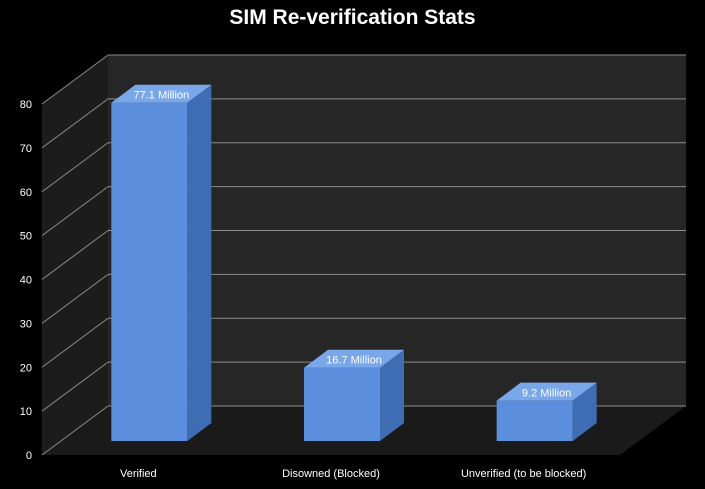  I want to click on y-tick-label: 70, so click(26, 149).